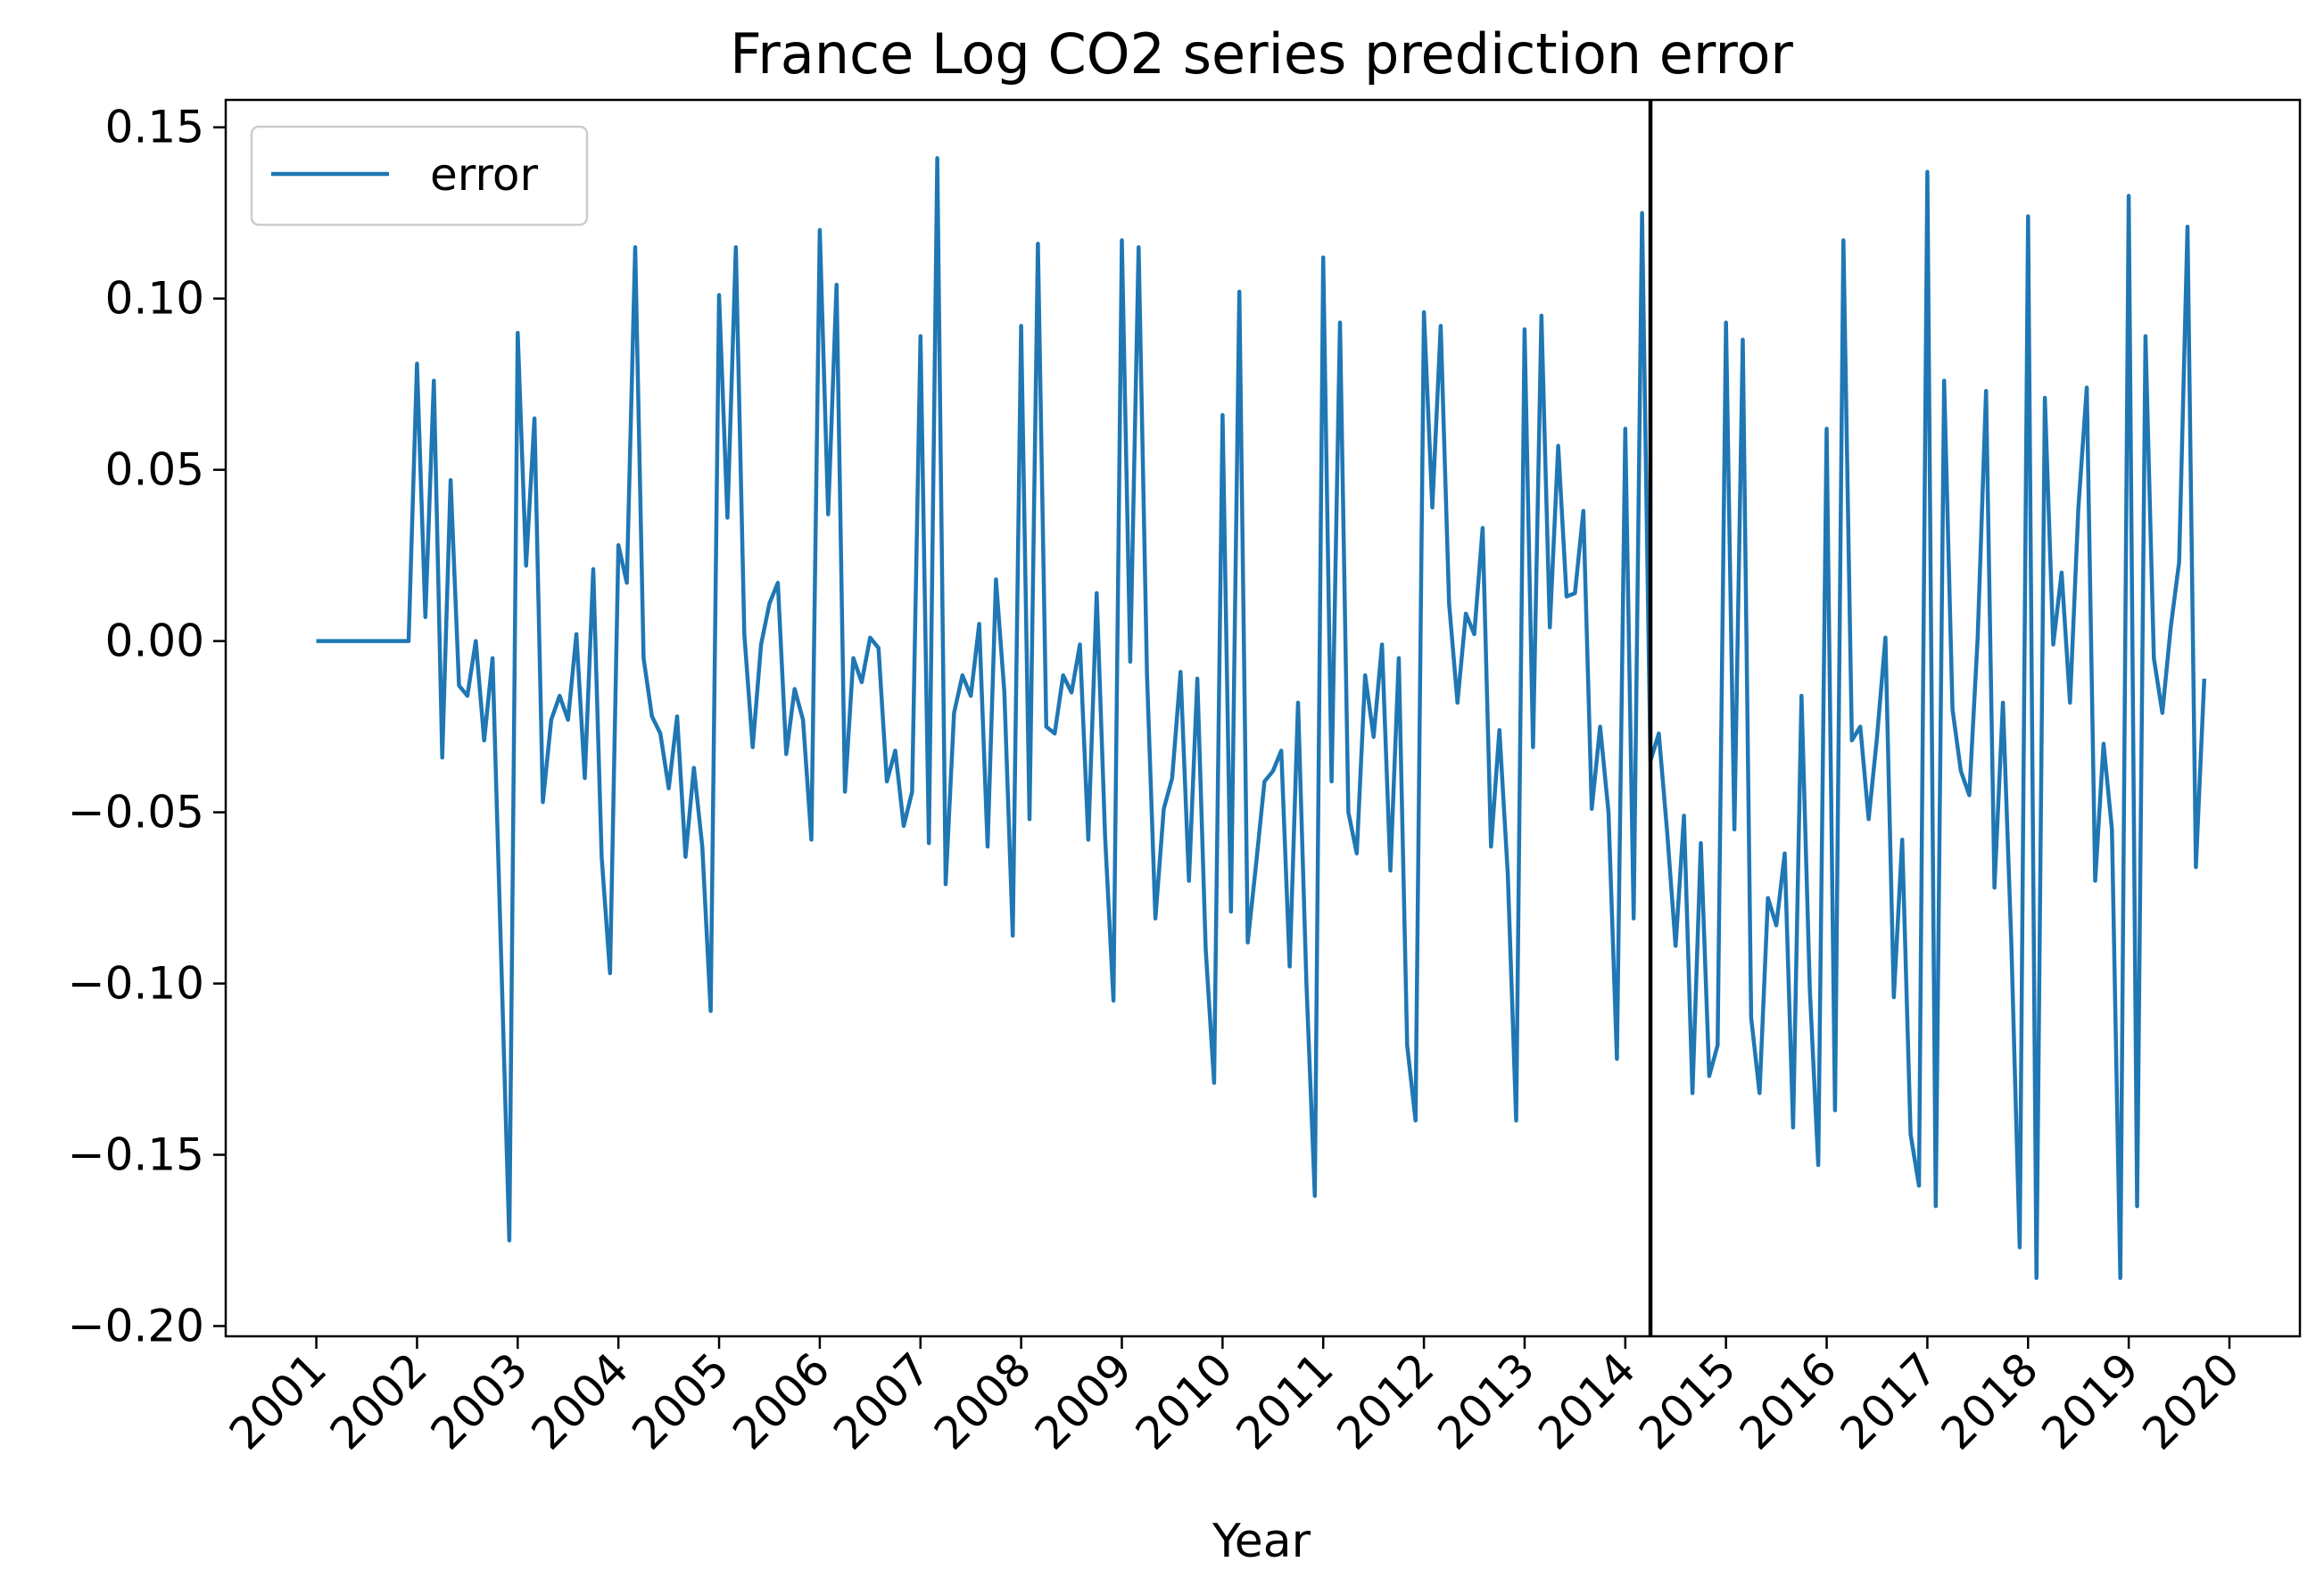  I want to click on y-tick-label: −0.05, so click(136, 813).